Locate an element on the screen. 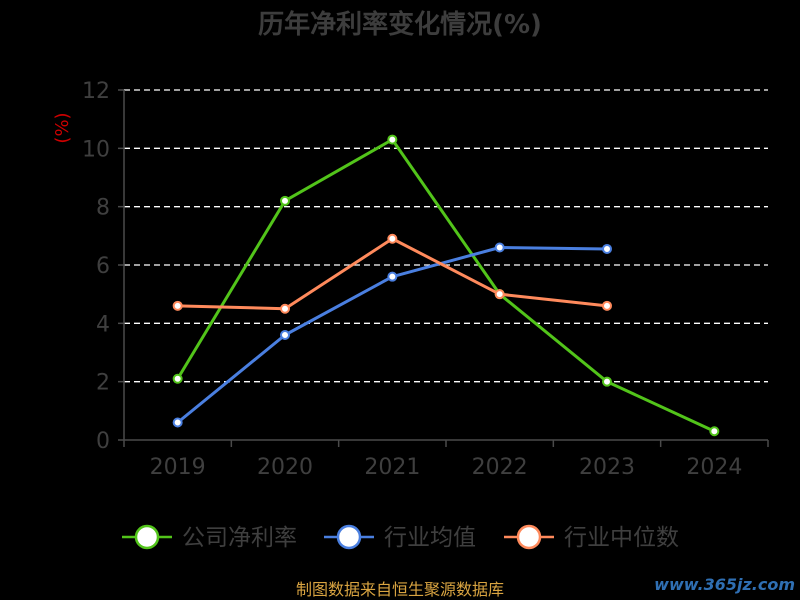 The height and width of the screenshot is (600, 800). chart-title: 历年净利率变化情况(%) is located at coordinates (400, 24).